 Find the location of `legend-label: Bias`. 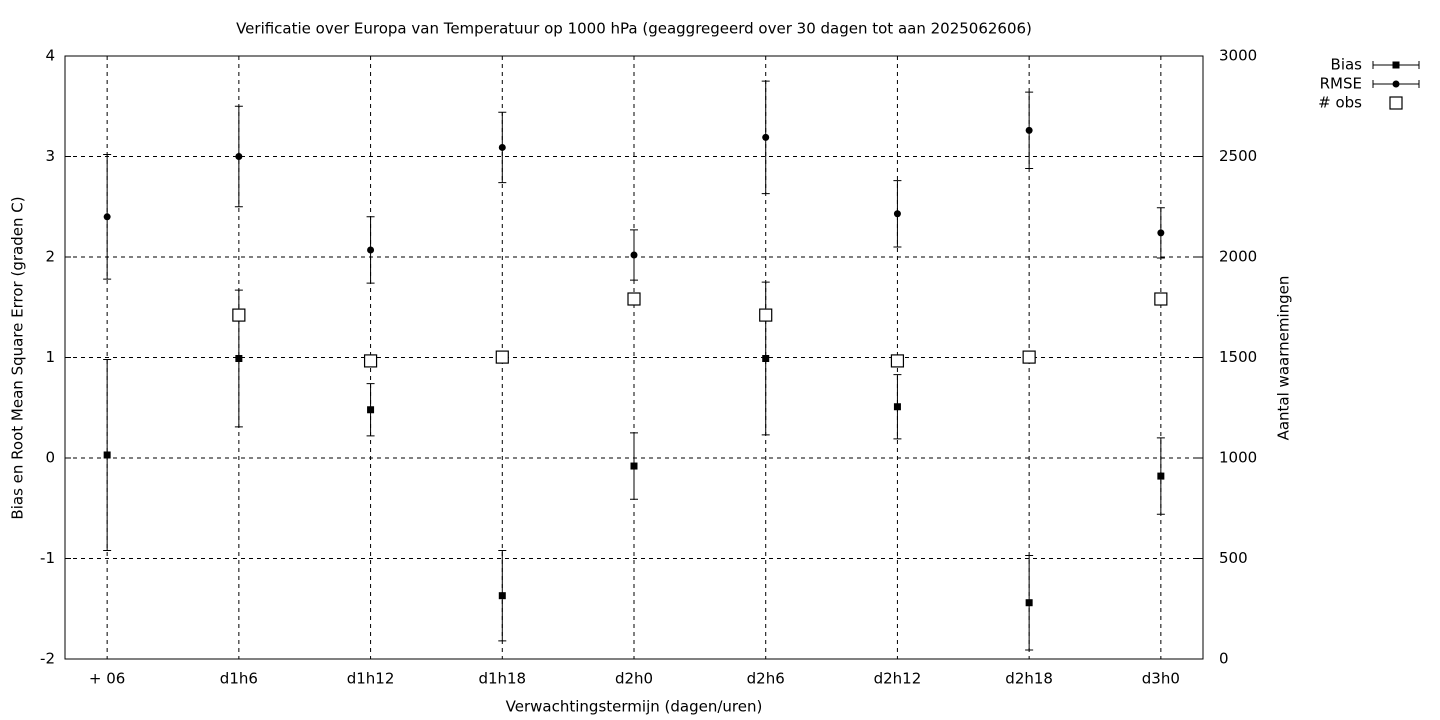

legend-label: Bias is located at coordinates (1347, 65).